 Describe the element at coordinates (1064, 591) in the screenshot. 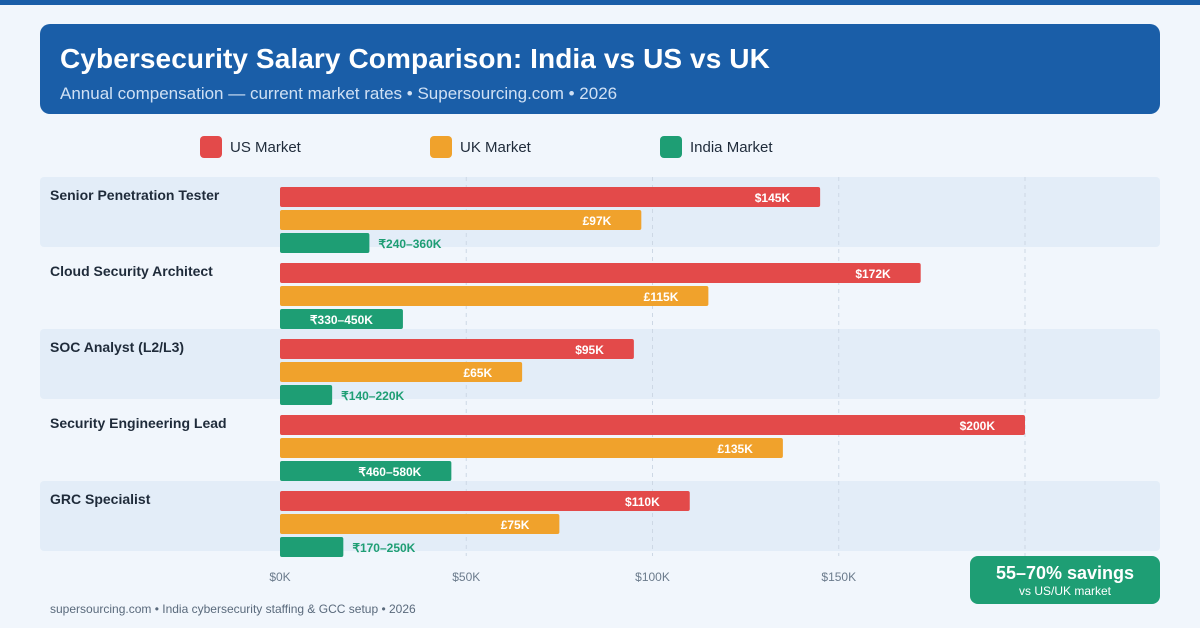

I see `savings-callout-sub: vs US/UK market` at that location.